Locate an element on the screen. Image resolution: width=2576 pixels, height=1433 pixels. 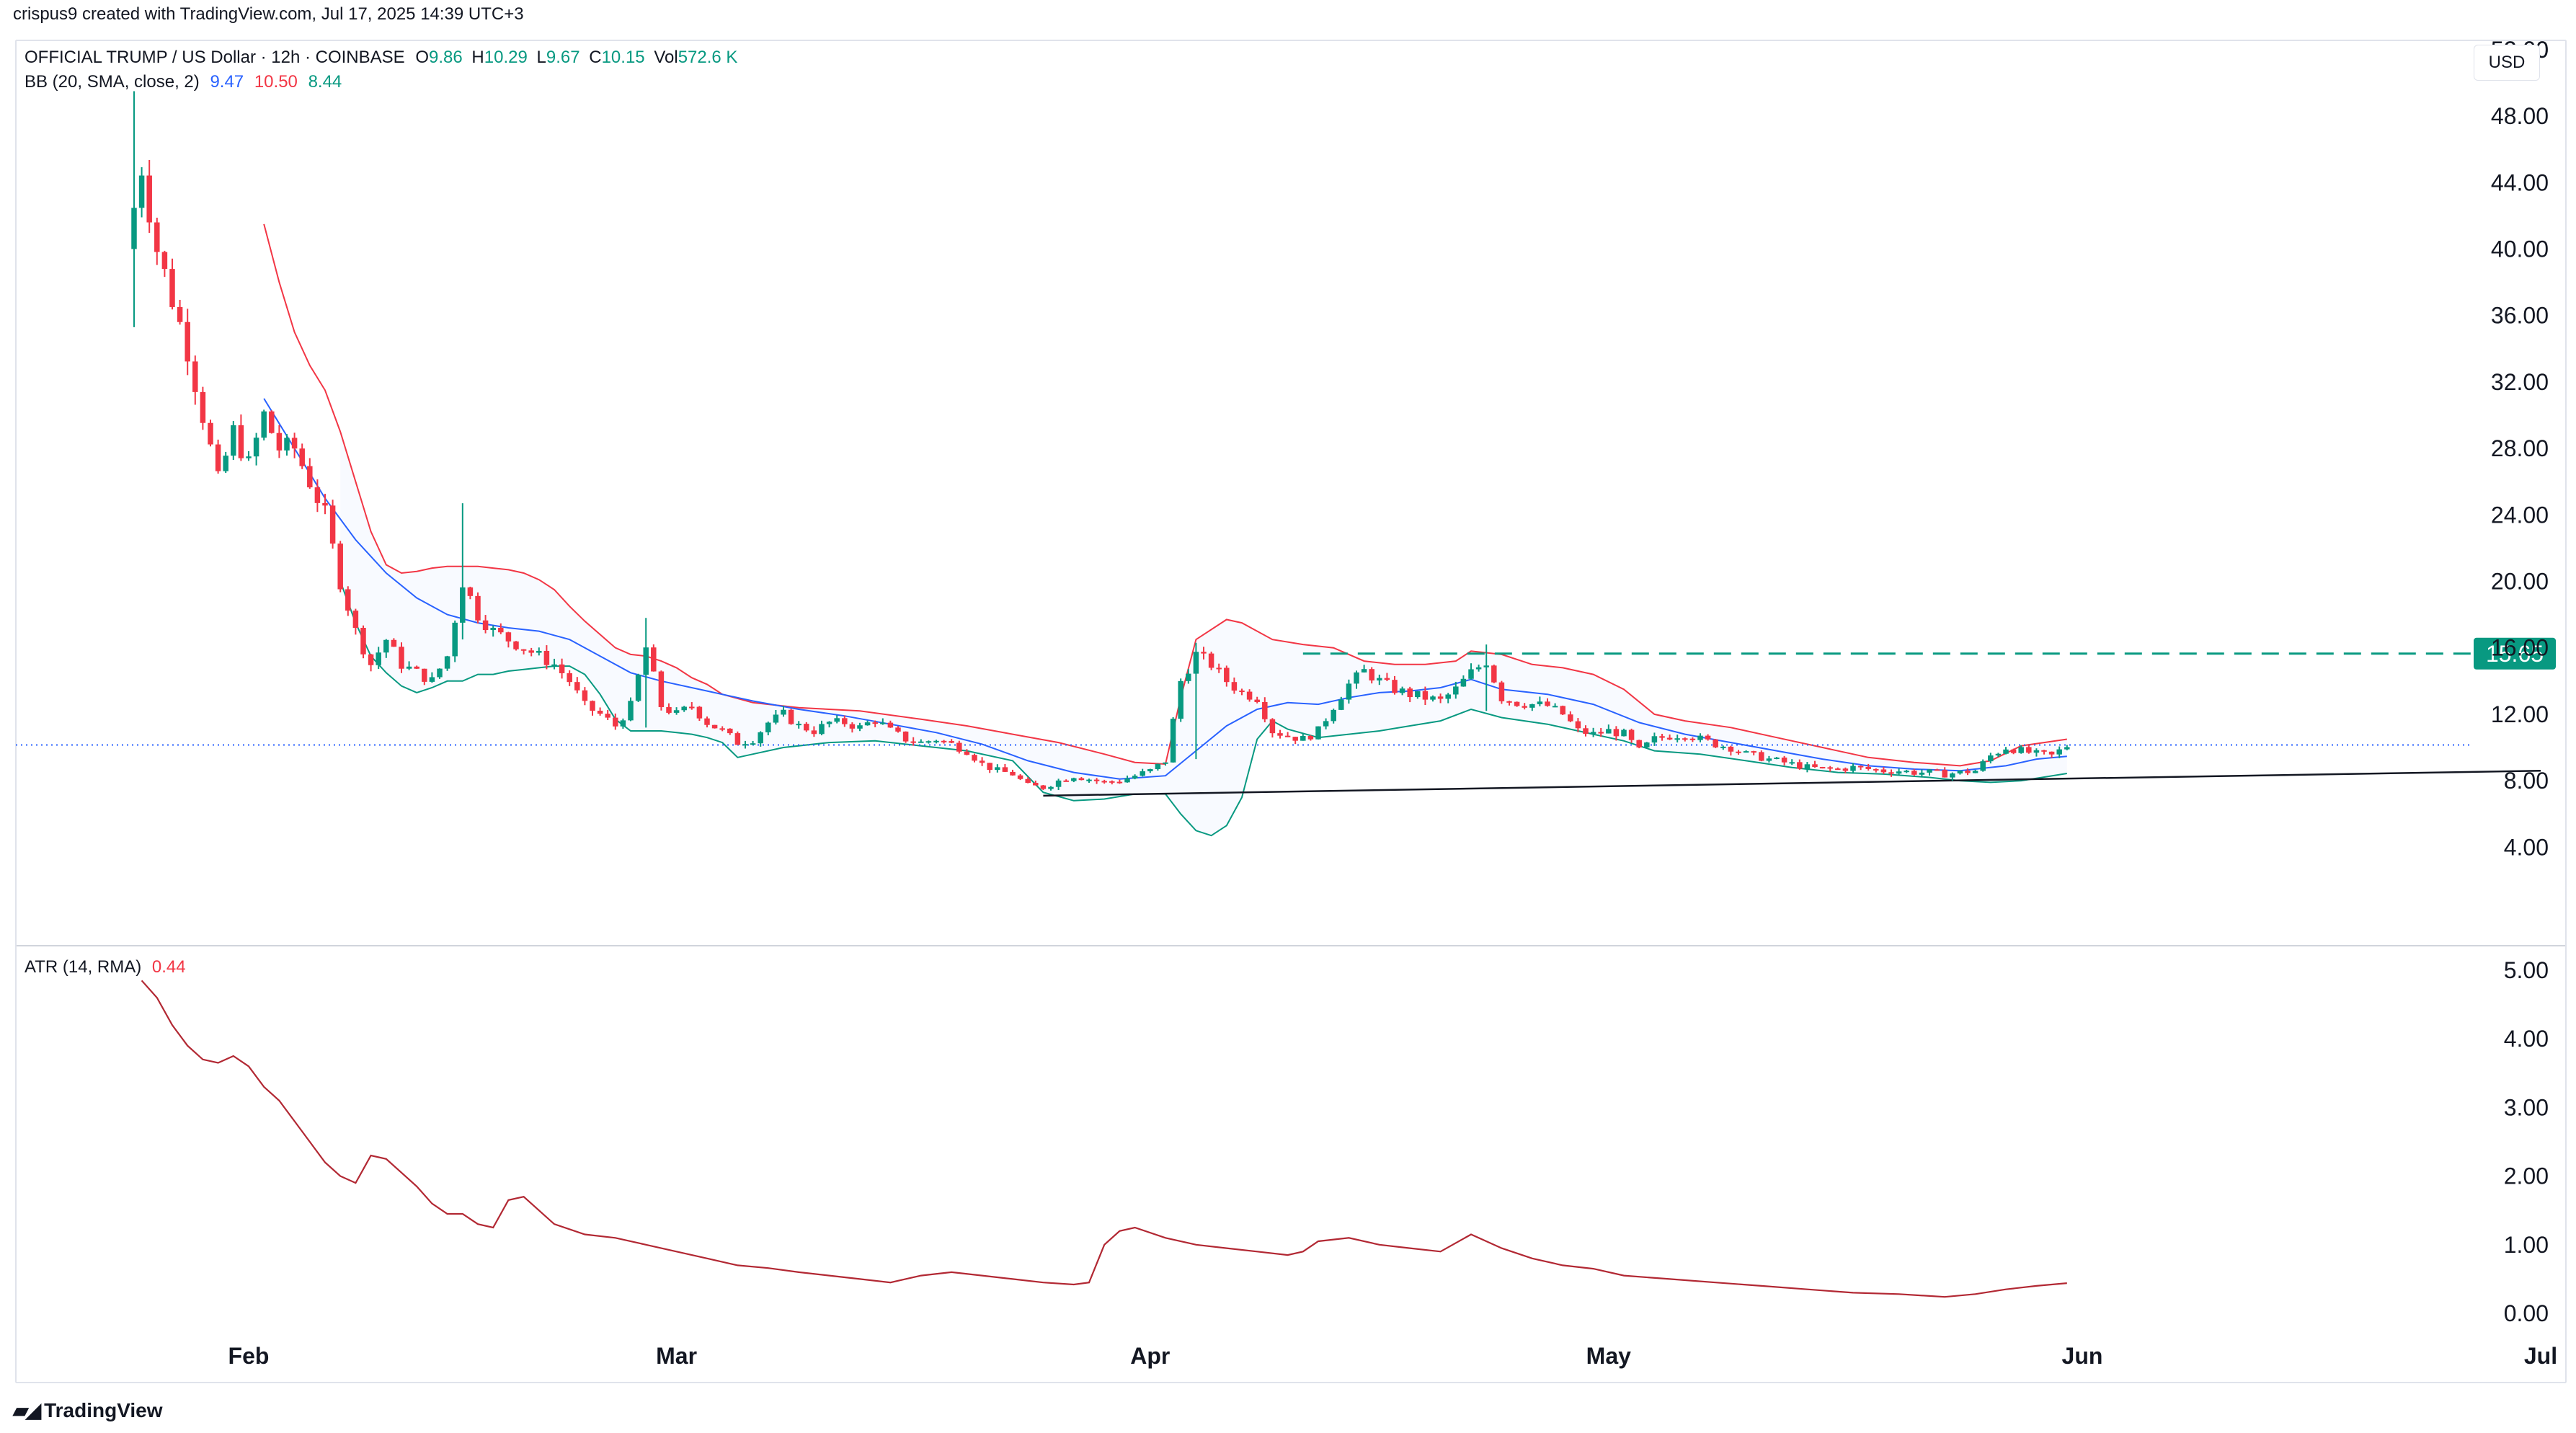
atr-axis-tick: 1.00 is located at coordinates (2526, 1245).